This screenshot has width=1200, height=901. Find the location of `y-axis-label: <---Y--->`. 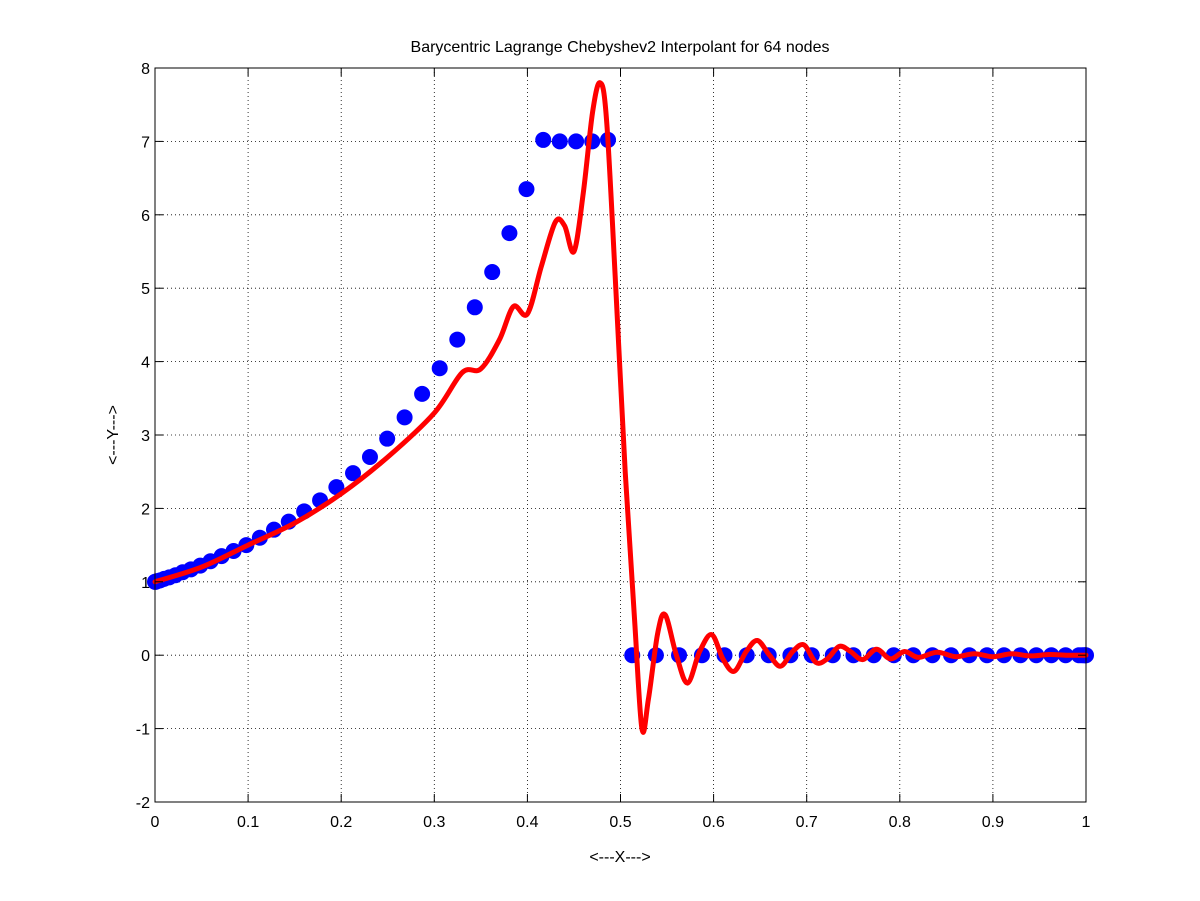

y-axis-label: <---Y---> is located at coordinates (113, 435).